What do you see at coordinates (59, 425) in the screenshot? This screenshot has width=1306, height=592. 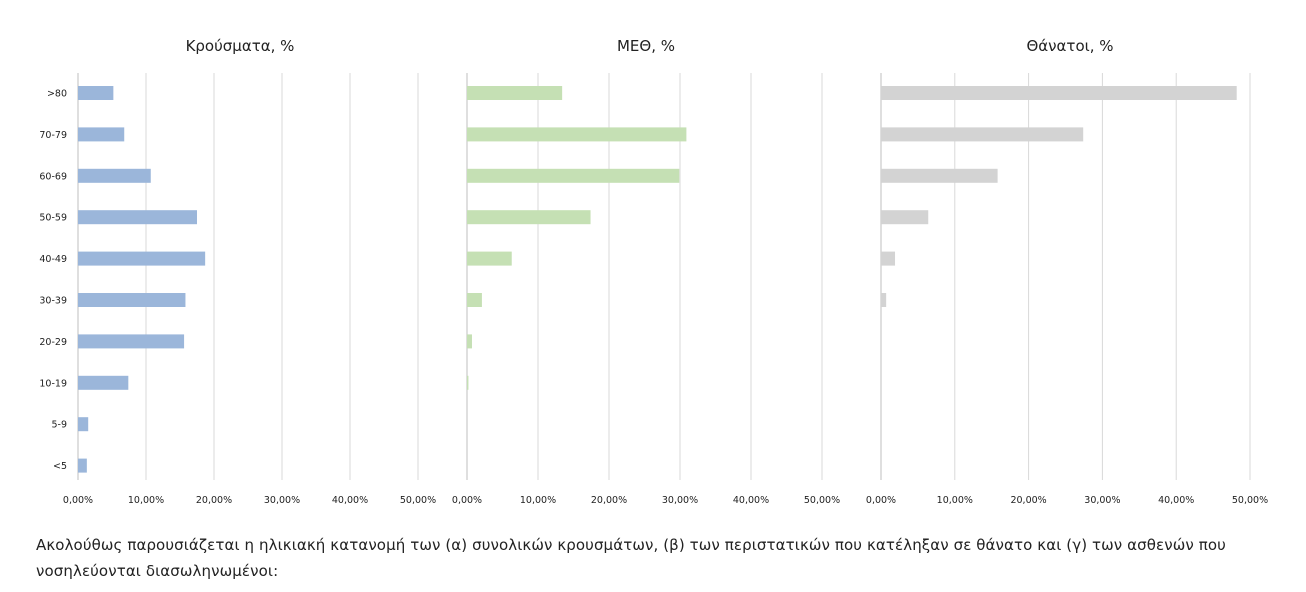 I see `category-label: 5-9` at bounding box center [59, 425].